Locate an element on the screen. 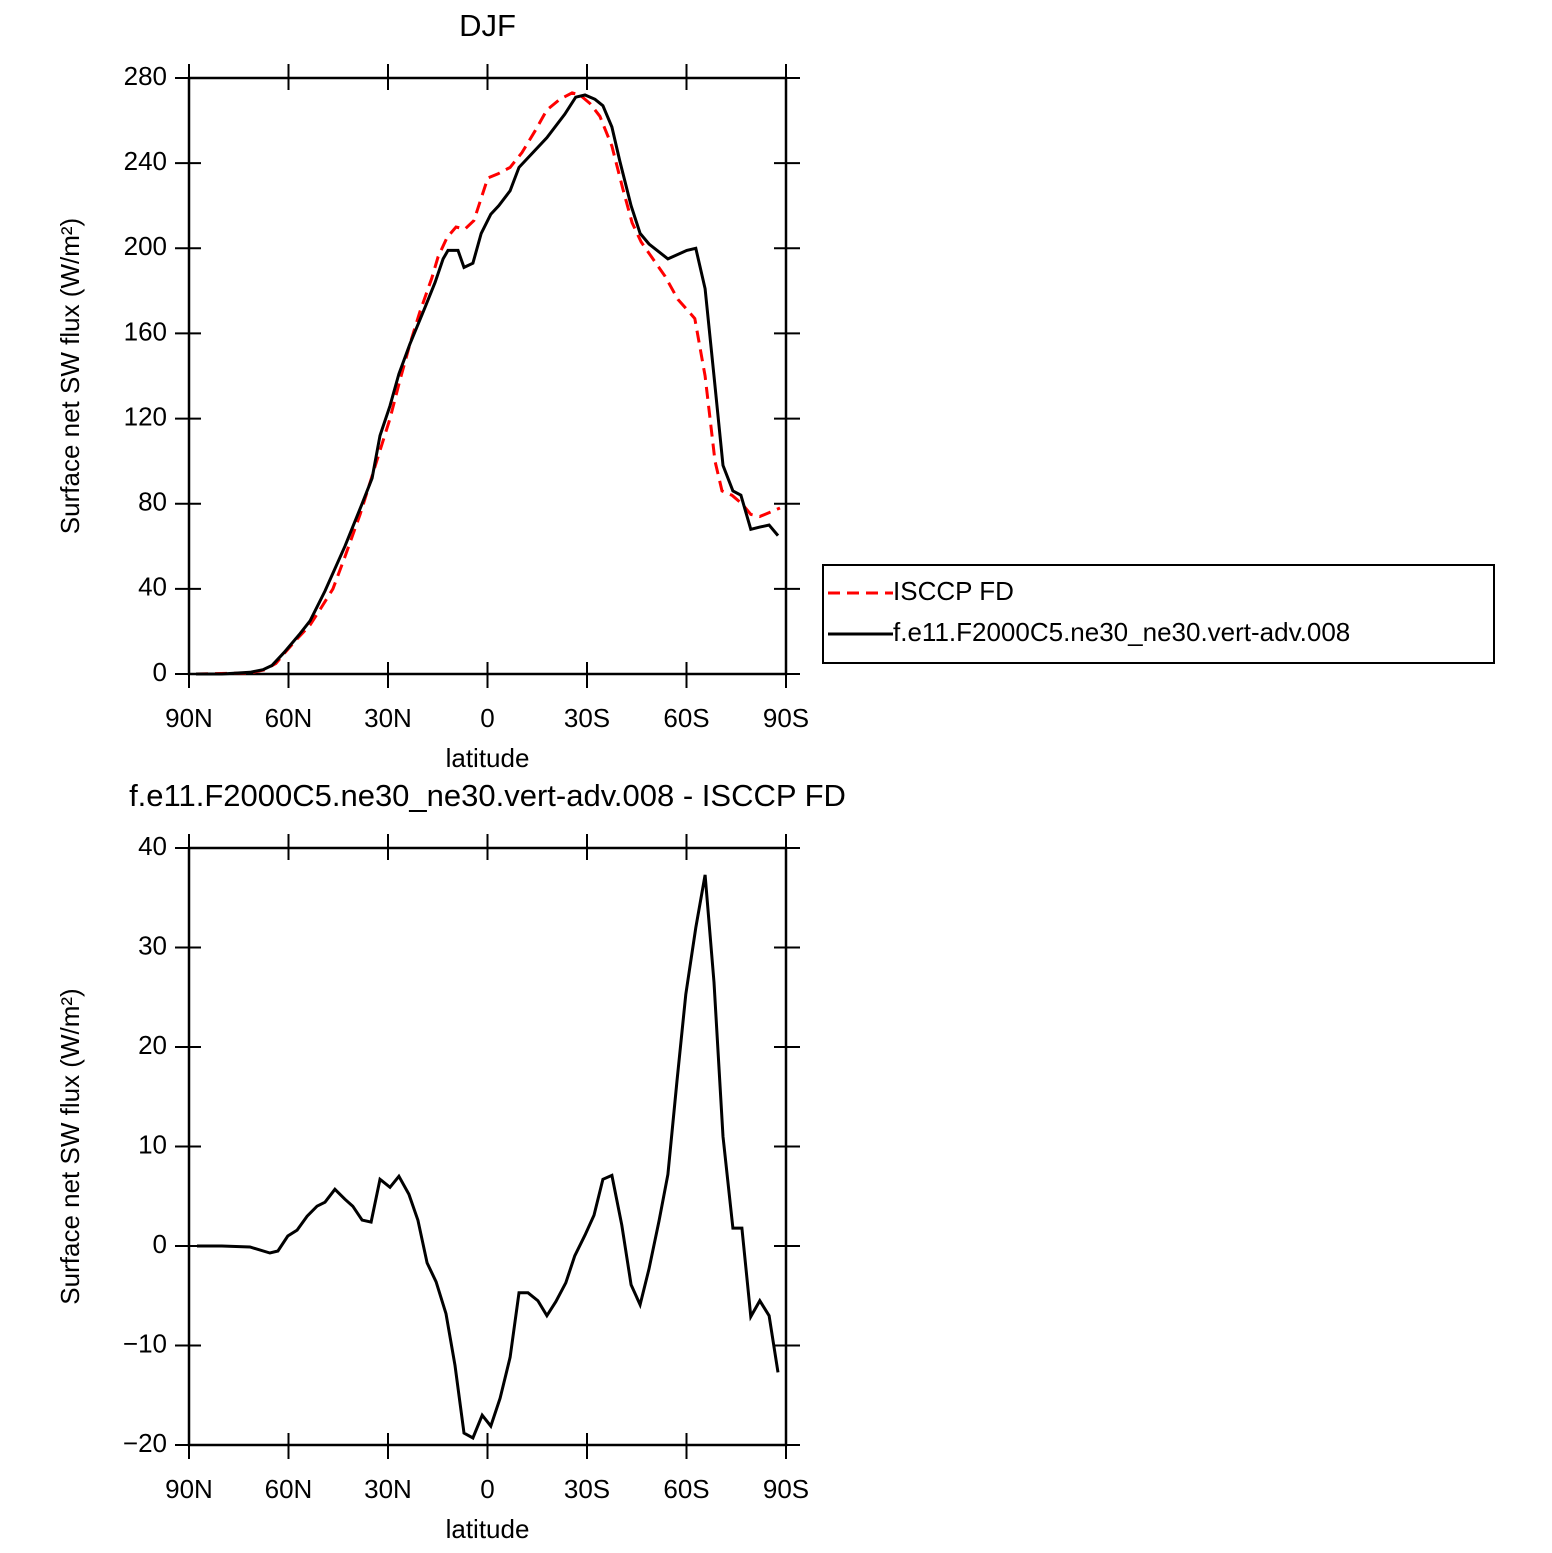 This screenshot has height=1553, width=1552. y-tick-label: 240 is located at coordinates (145, 161).